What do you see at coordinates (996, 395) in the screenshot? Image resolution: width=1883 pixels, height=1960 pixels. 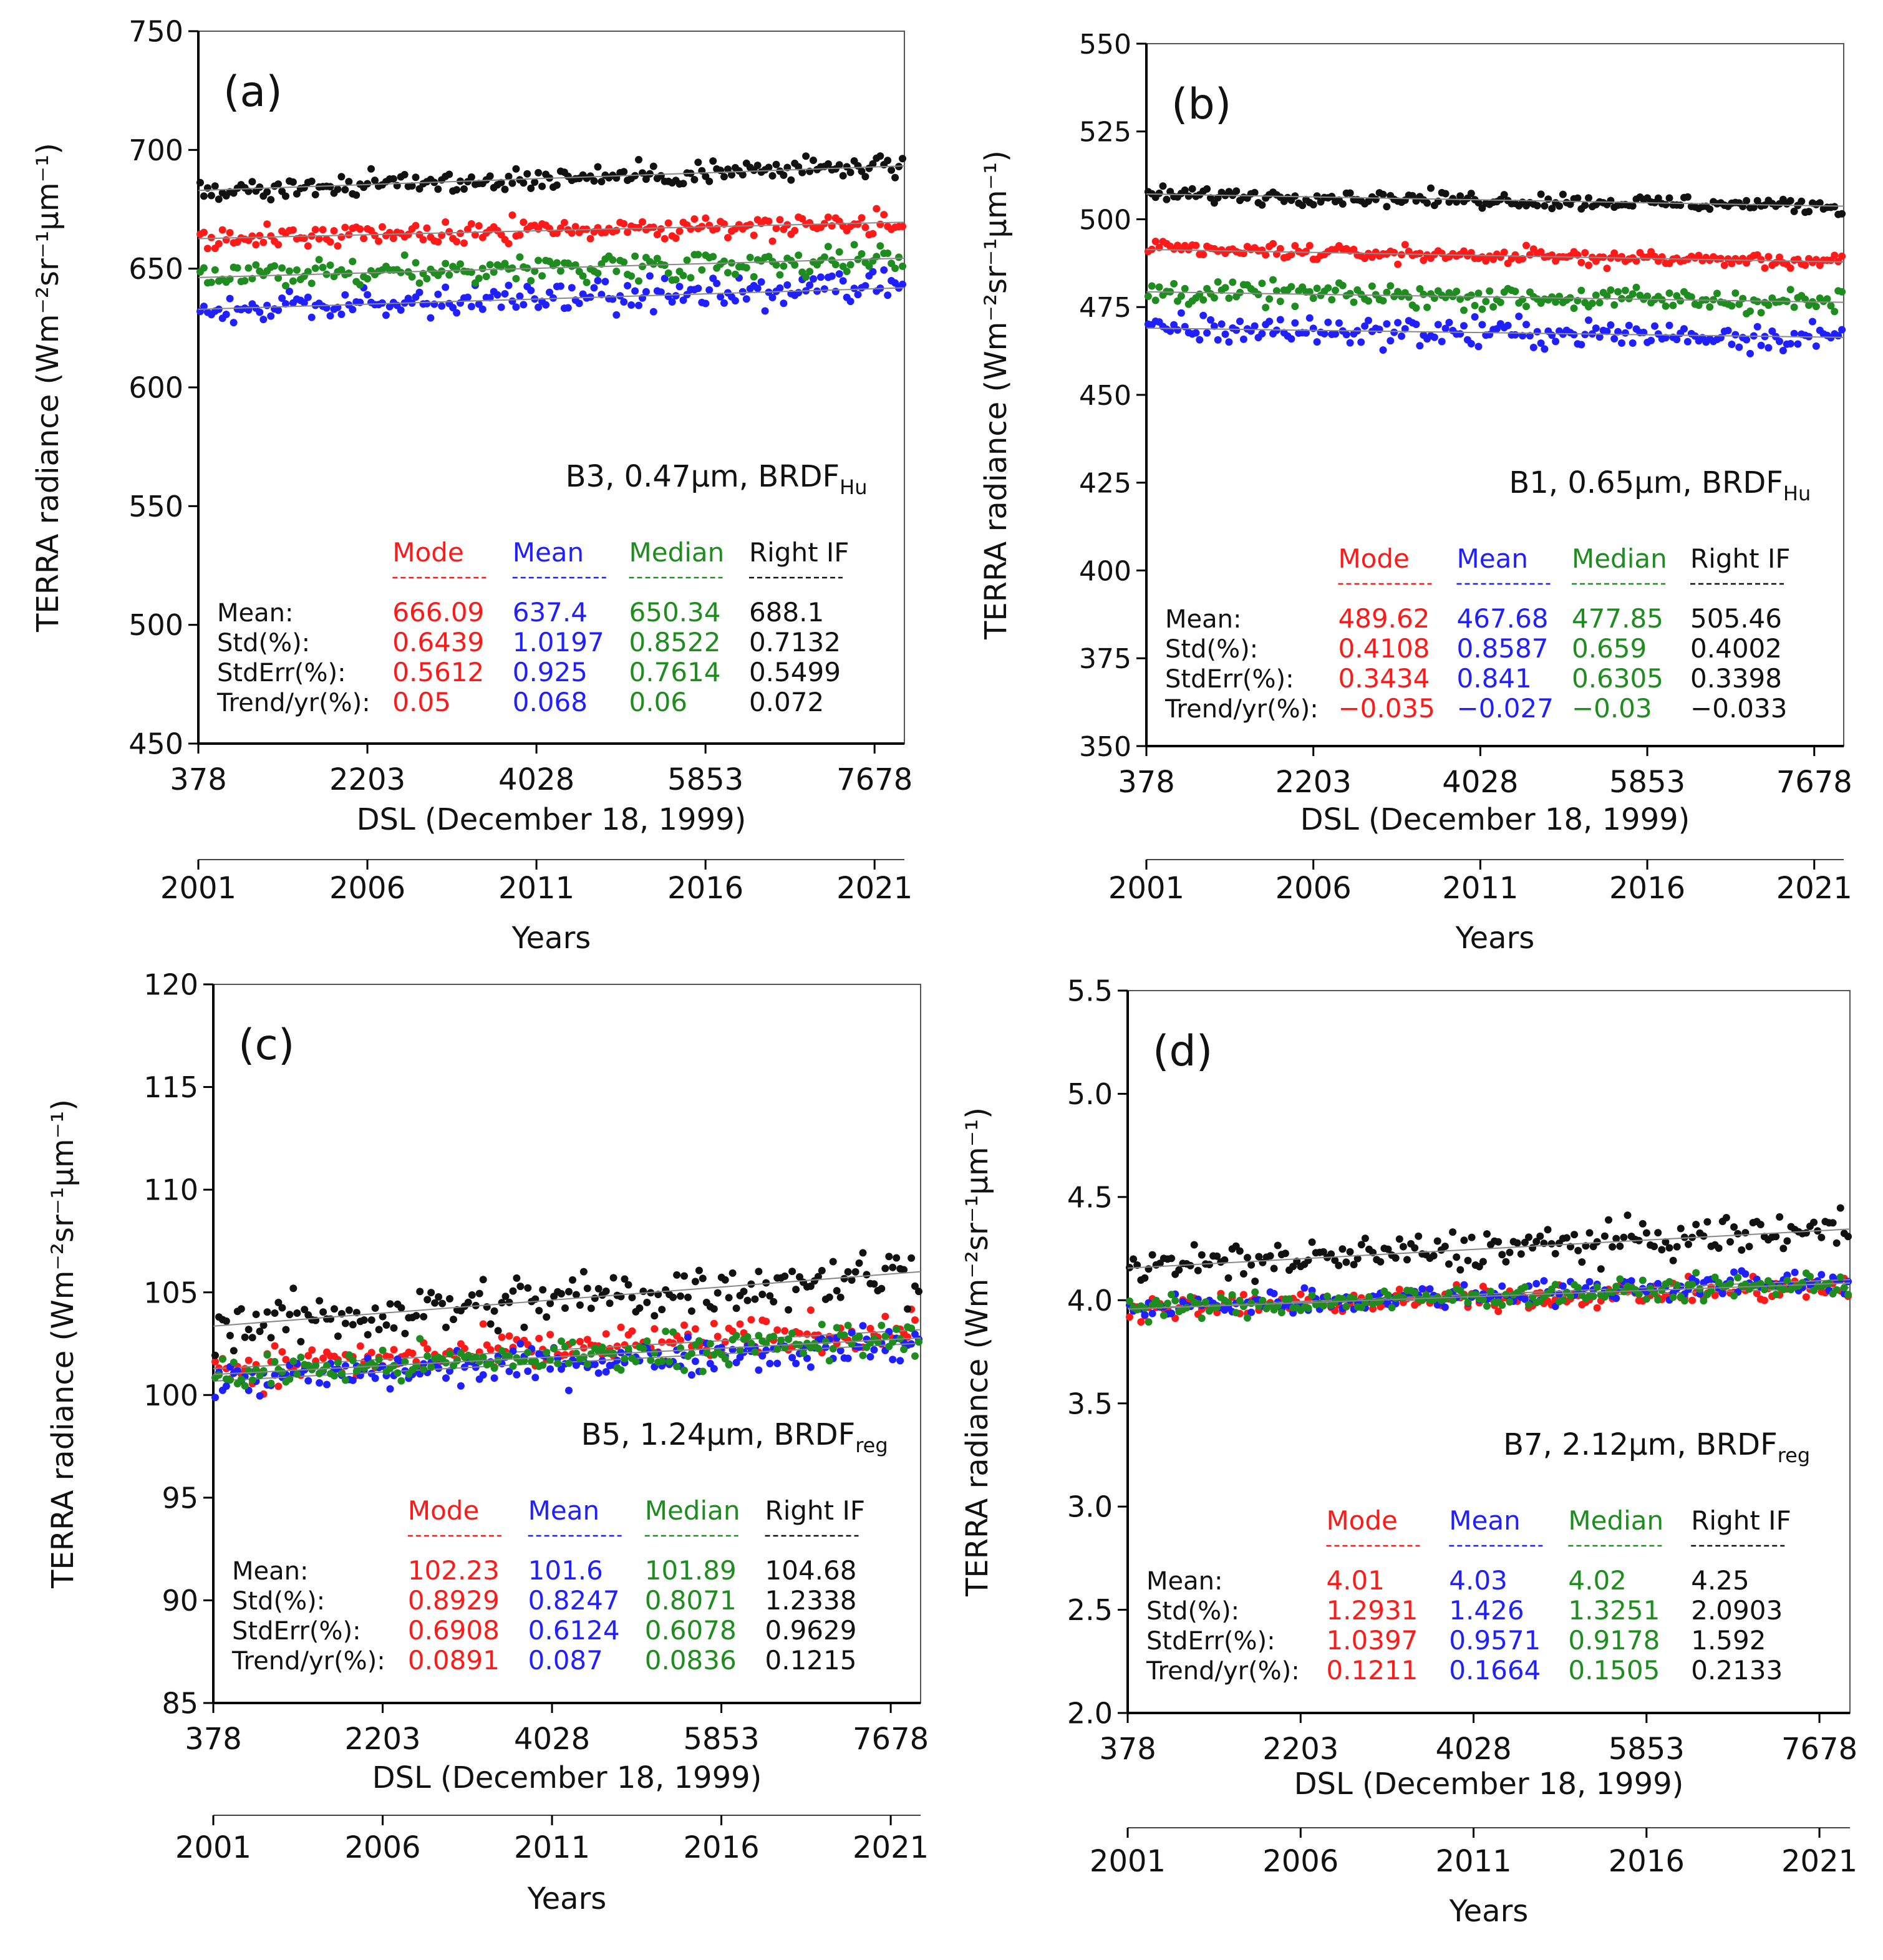 I see `y-axis-label: TERRA radiance (Wm⁻²sr⁻¹μm⁻¹)` at bounding box center [996, 395].